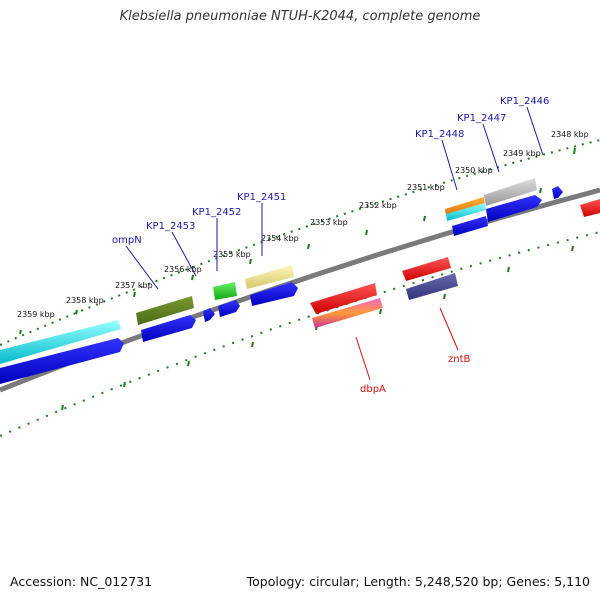 Image resolution: width=600 pixels, height=600 pixels. I want to click on gene-label: zntB, so click(459, 359).